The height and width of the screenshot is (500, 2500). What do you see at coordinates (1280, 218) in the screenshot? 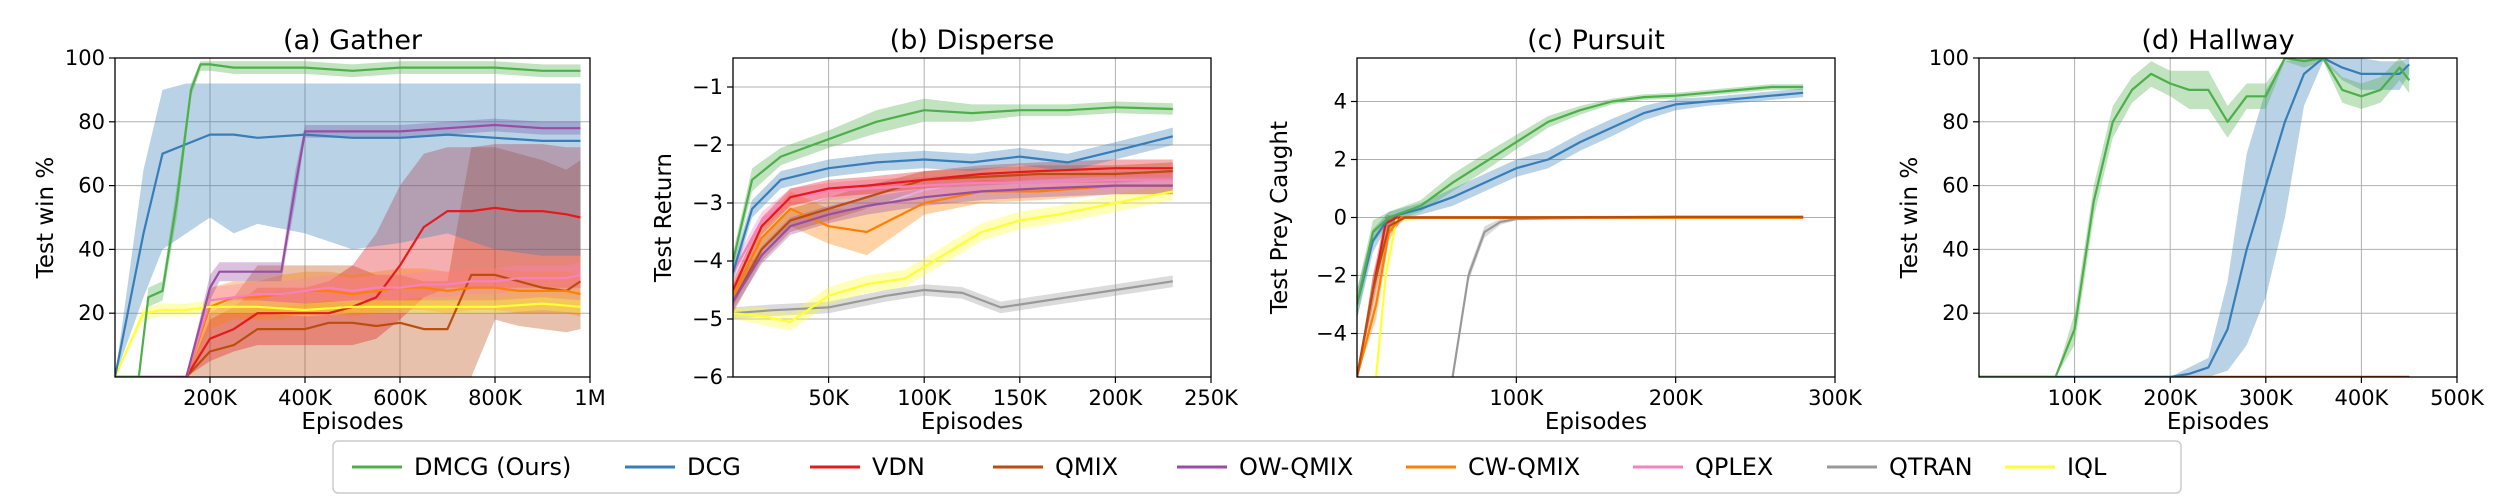
I see `y-axis-label: Test Prey Caught` at bounding box center [1280, 218].